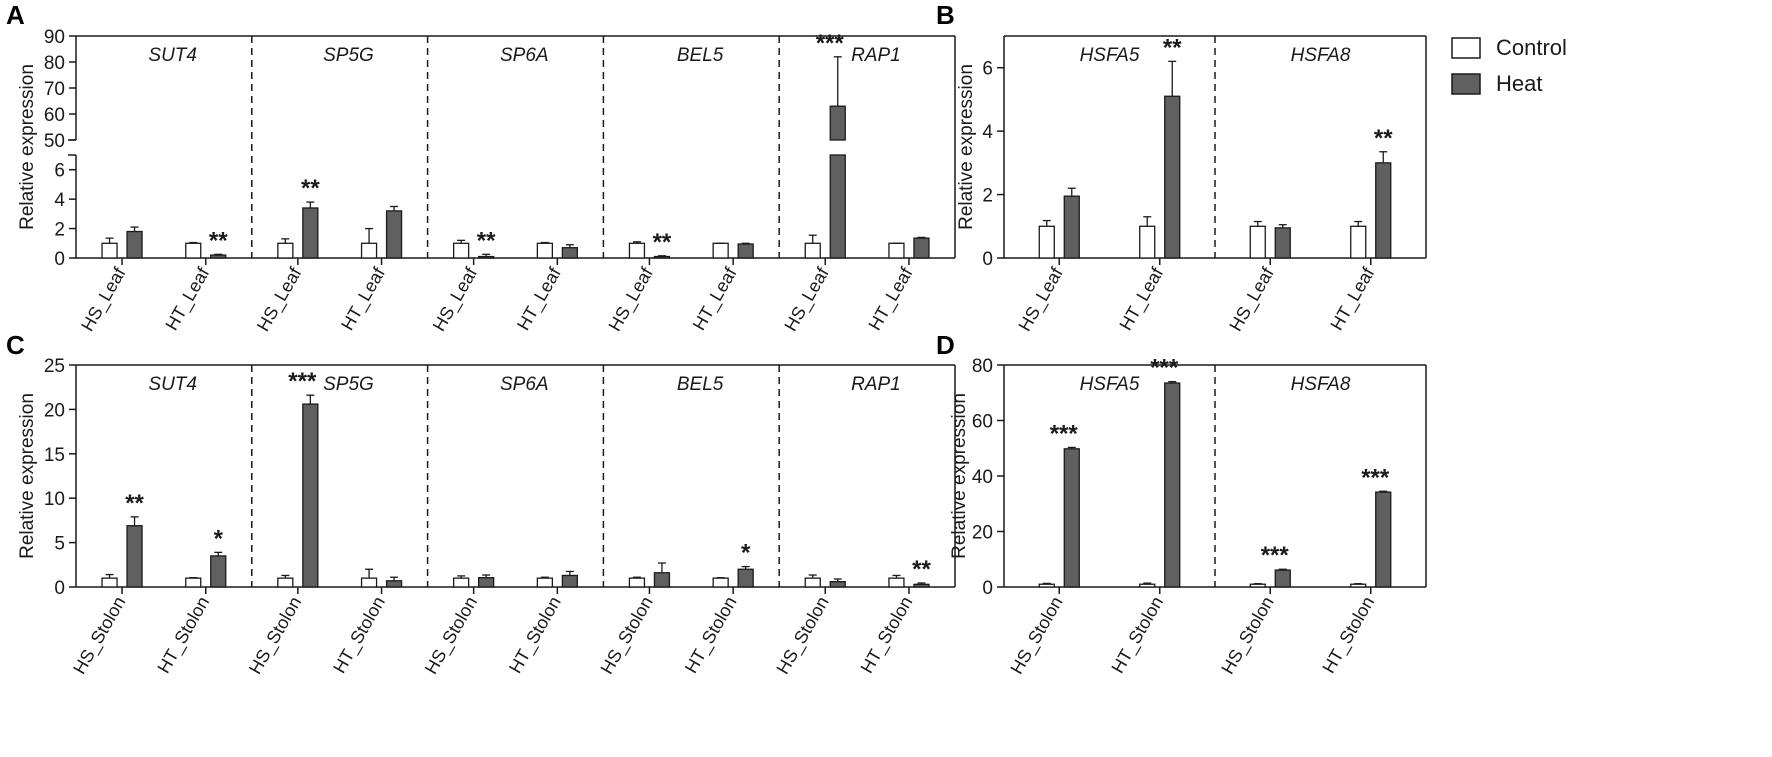 The height and width of the screenshot is (757, 1772). What do you see at coordinates (15, 15) in the screenshot?
I see `panel-letter-a: A` at bounding box center [15, 15].